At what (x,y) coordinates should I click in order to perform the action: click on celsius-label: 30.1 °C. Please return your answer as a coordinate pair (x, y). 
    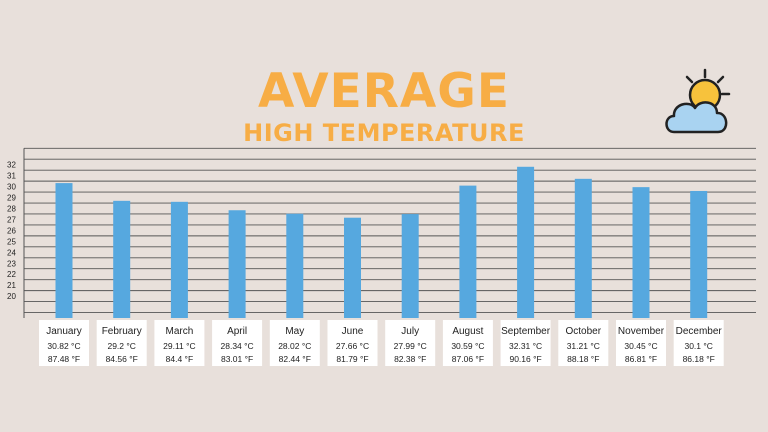
    Looking at the image, I should click on (698, 346).